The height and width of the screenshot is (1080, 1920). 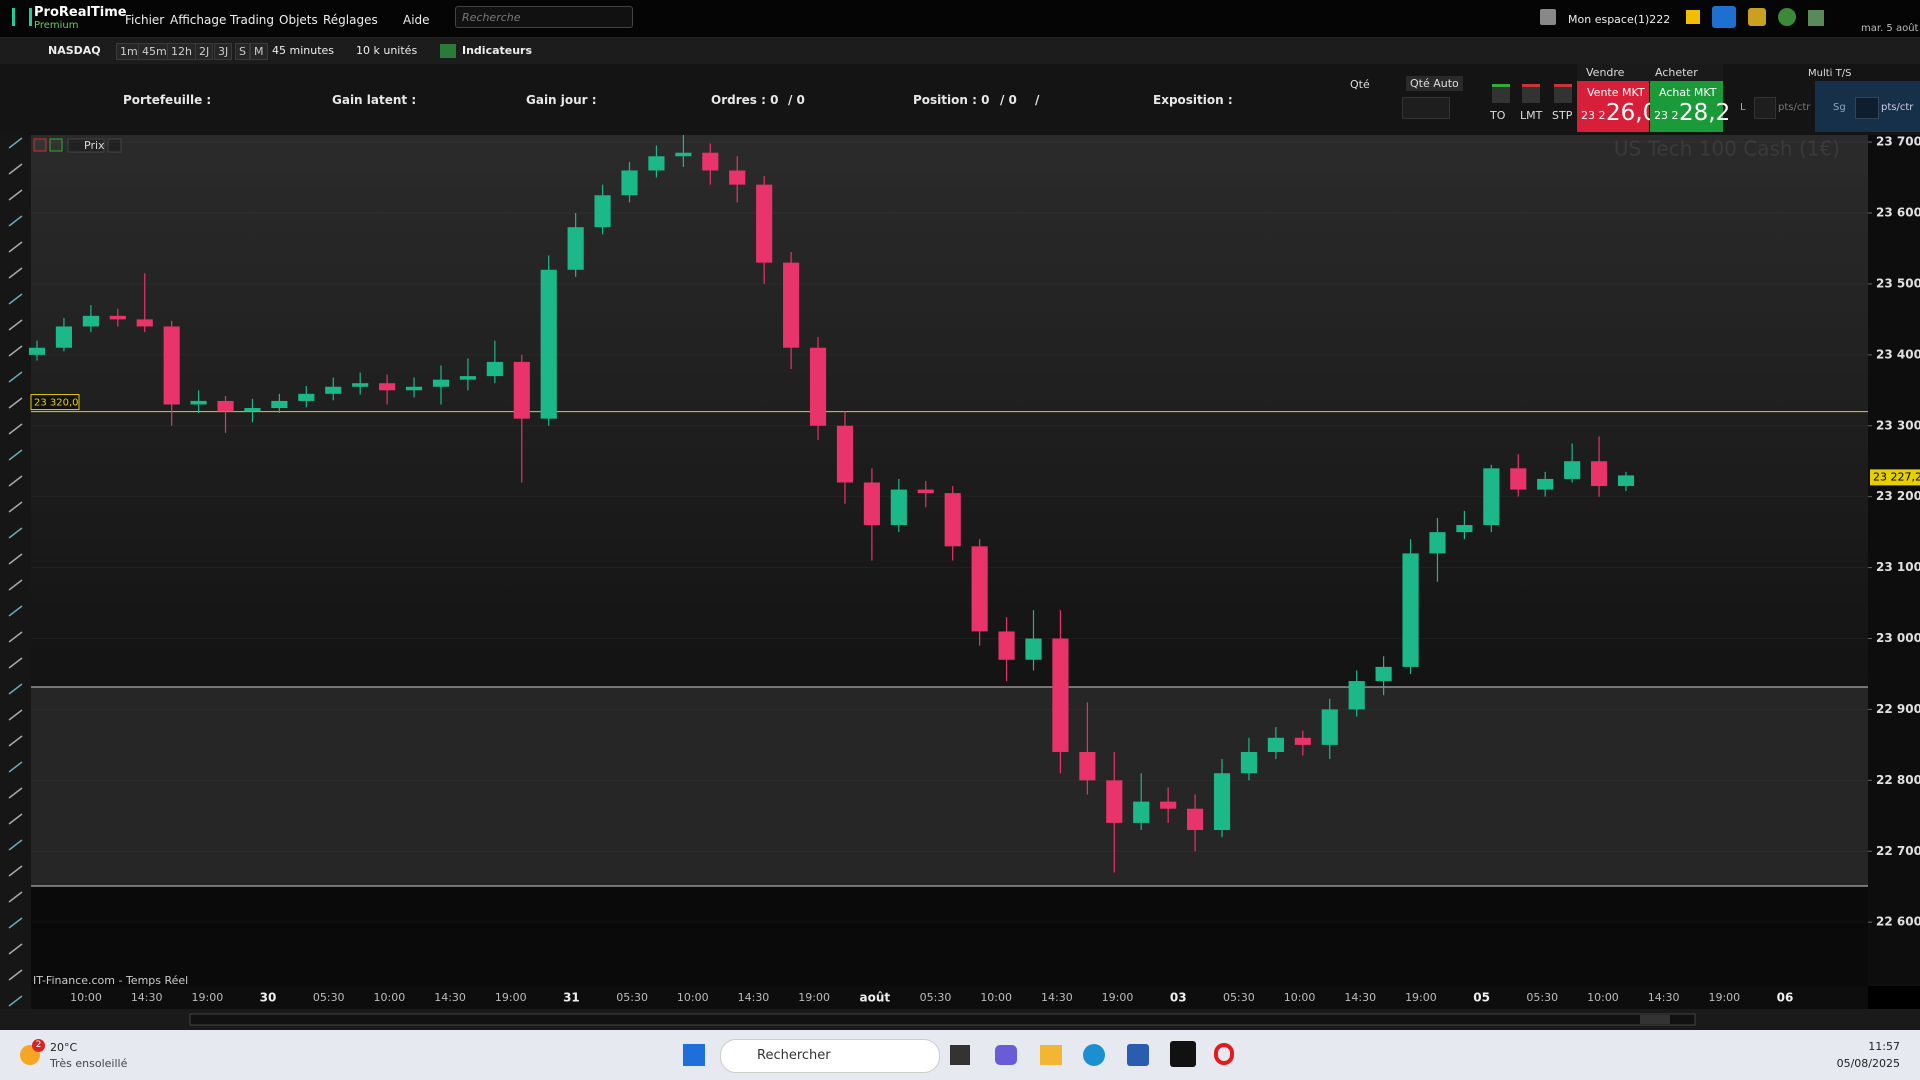 What do you see at coordinates (252, 20) in the screenshot?
I see `menu-item: Trading` at bounding box center [252, 20].